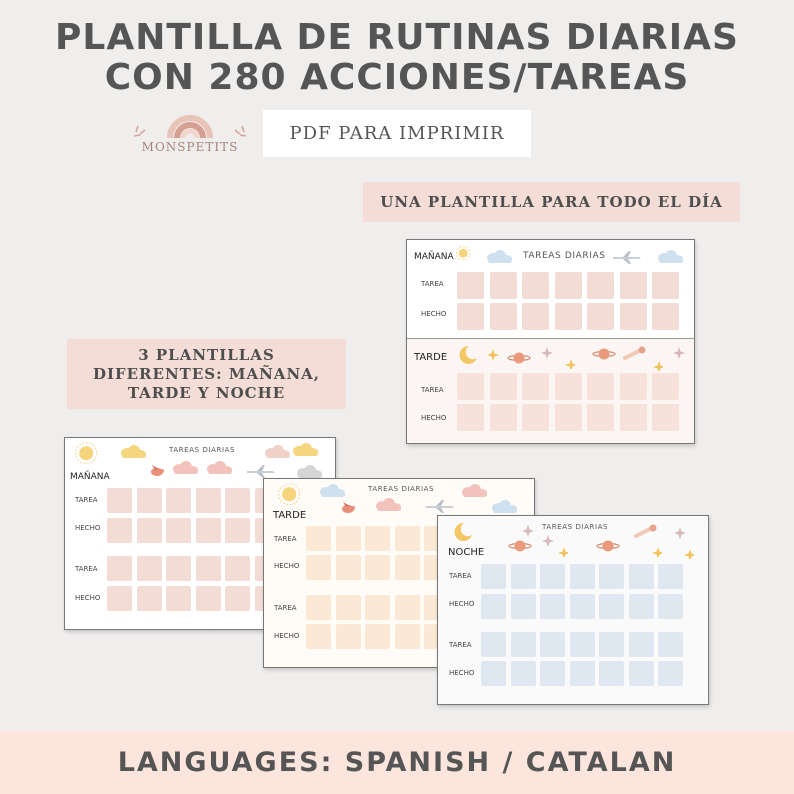 The width and height of the screenshot is (794, 794). I want to click on callout-line: 3 PLANTILLAS, so click(206, 355).